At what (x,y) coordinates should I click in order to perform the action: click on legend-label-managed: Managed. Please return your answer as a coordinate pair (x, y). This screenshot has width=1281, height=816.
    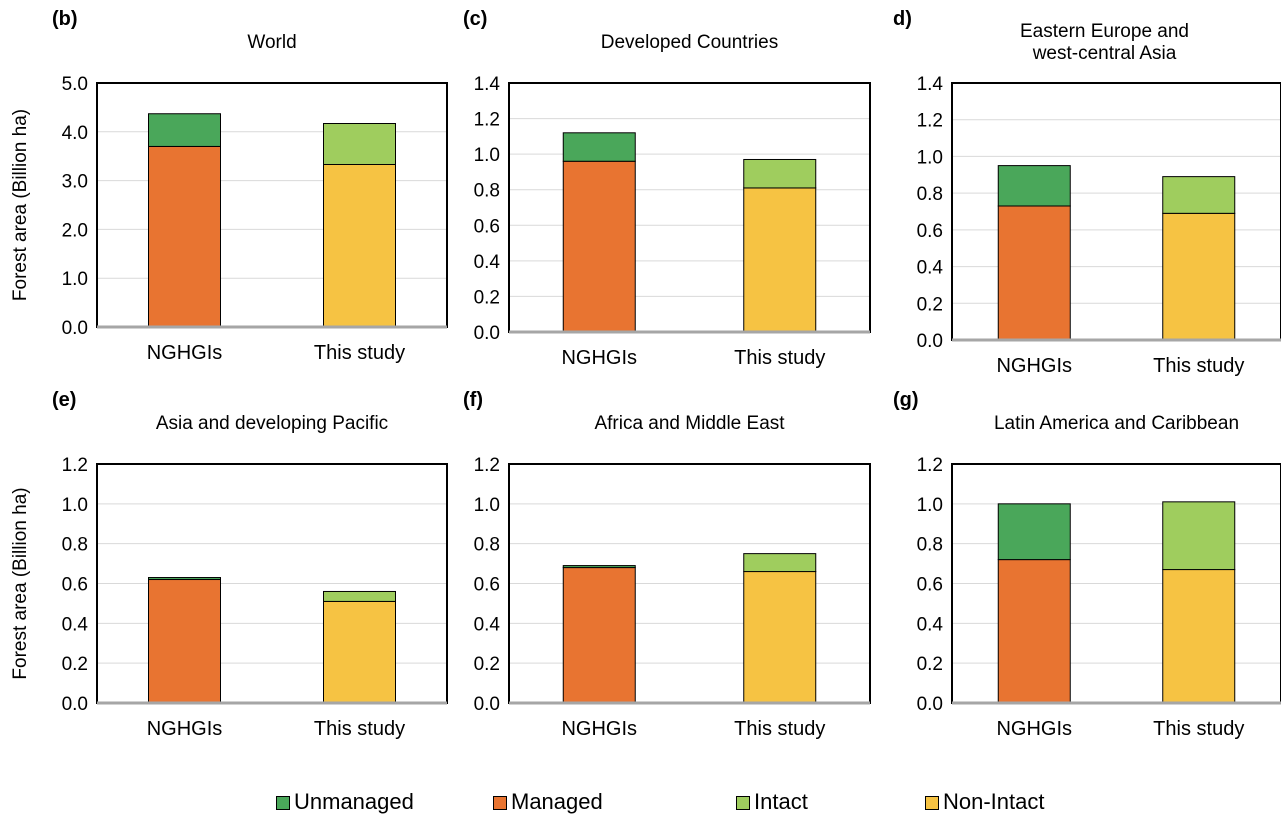
    Looking at the image, I should click on (557, 801).